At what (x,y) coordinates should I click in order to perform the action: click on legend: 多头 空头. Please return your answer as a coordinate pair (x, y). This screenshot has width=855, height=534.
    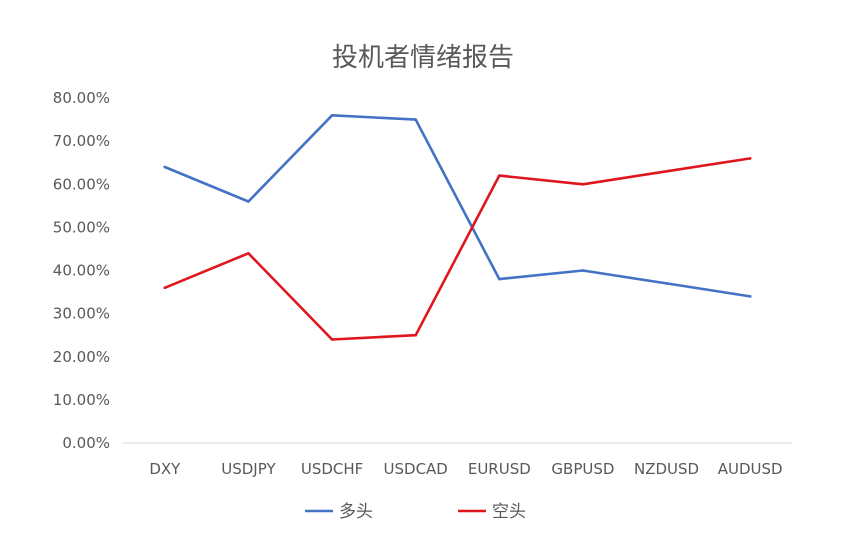
    Looking at the image, I should click on (415, 512).